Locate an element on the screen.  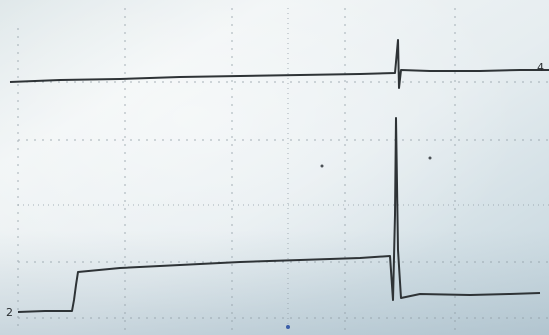
channel-2-marker: 2 is located at coordinates (9, 312).